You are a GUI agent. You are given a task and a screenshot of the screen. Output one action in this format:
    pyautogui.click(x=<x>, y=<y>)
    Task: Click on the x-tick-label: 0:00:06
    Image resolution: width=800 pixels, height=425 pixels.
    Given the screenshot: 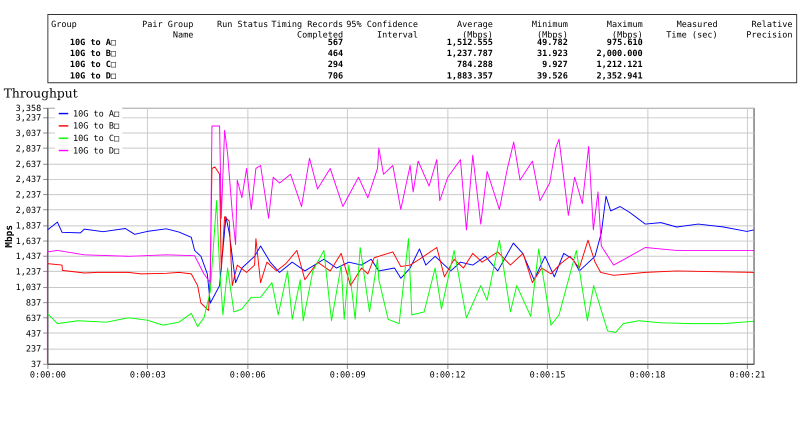 What is the action you would take?
    pyautogui.click(x=248, y=375)
    